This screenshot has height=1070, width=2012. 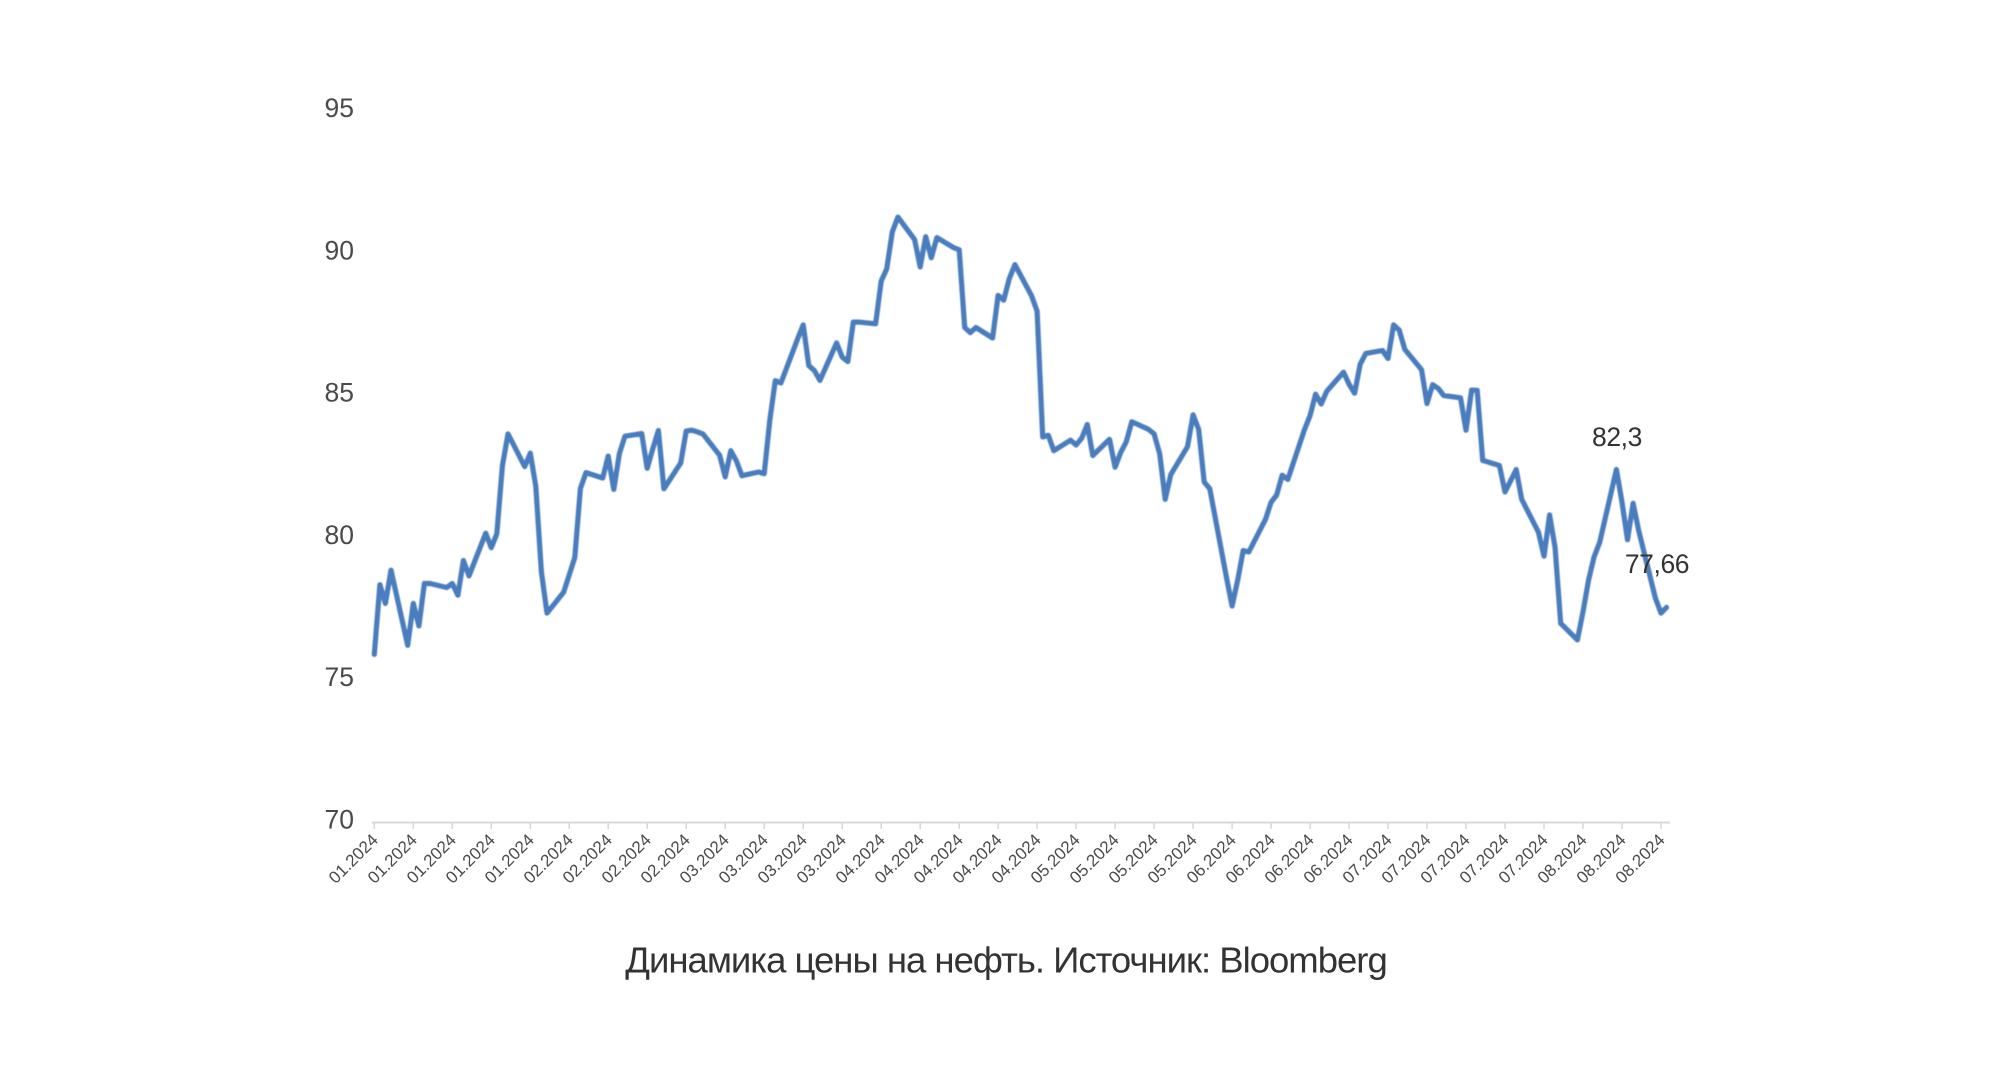 What do you see at coordinates (339, 108) in the screenshot?
I see `svg-text: 95` at bounding box center [339, 108].